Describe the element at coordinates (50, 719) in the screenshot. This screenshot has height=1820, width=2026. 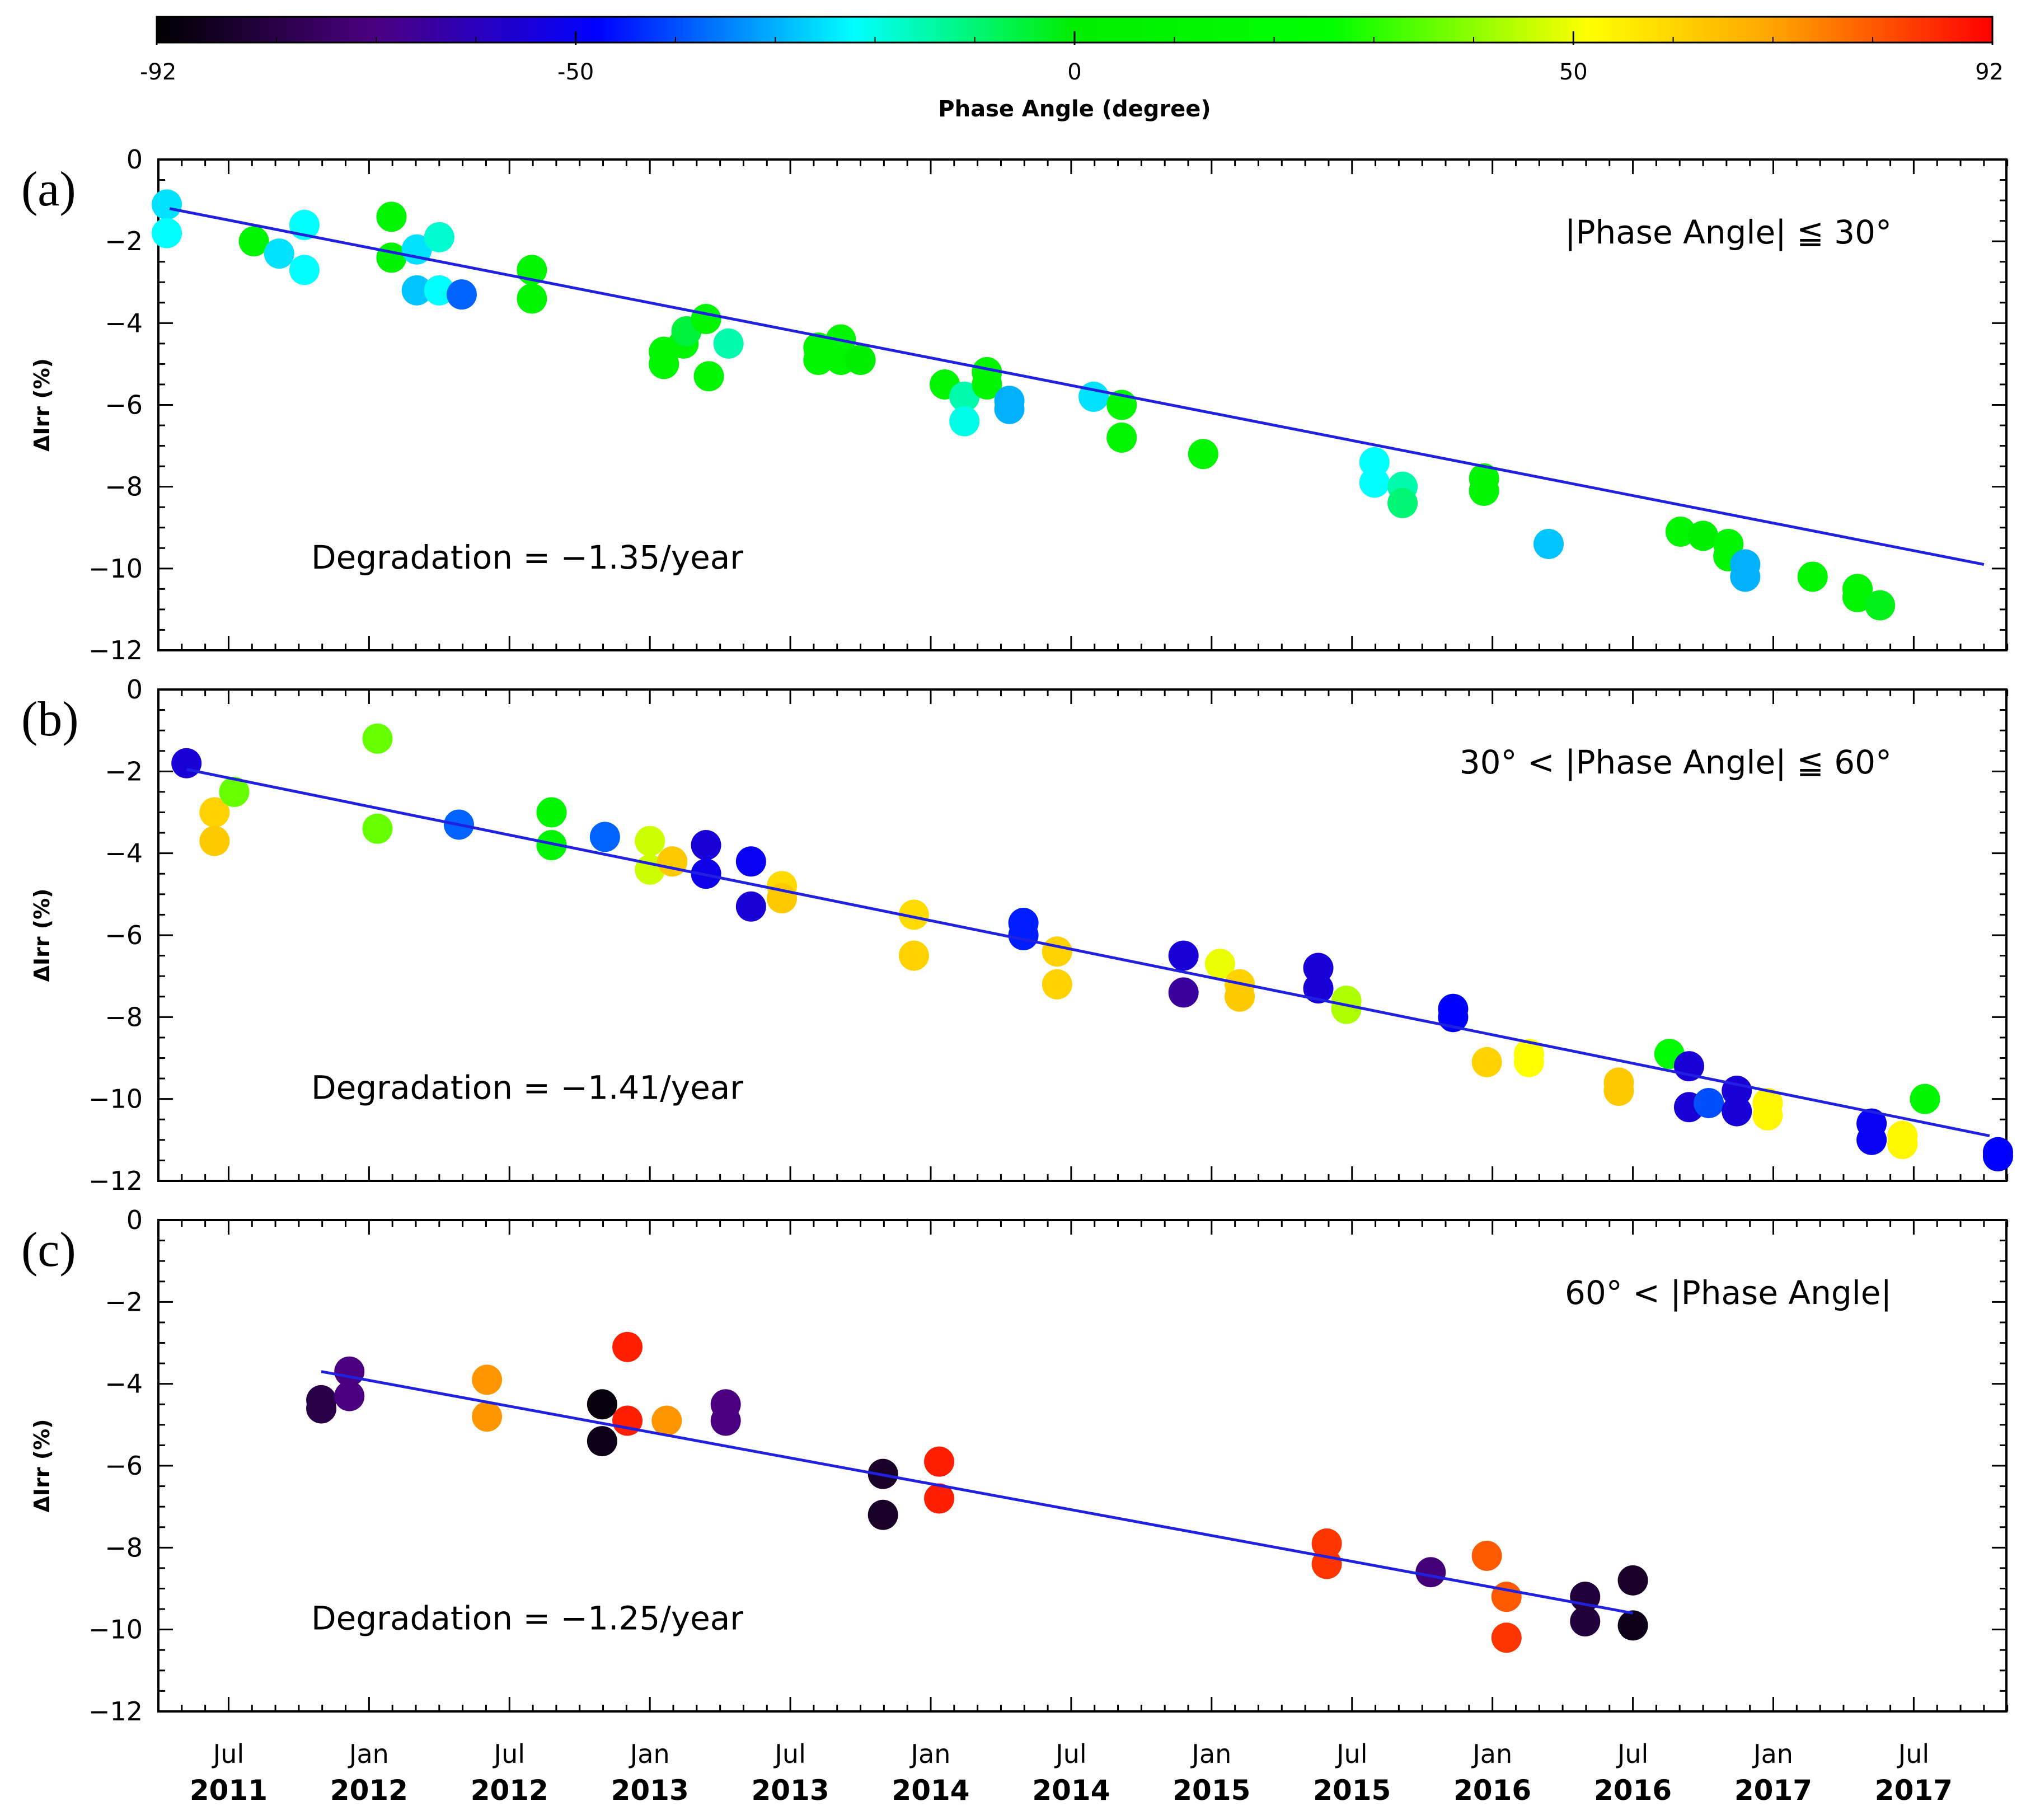
I see `panel-label: (b)` at that location.